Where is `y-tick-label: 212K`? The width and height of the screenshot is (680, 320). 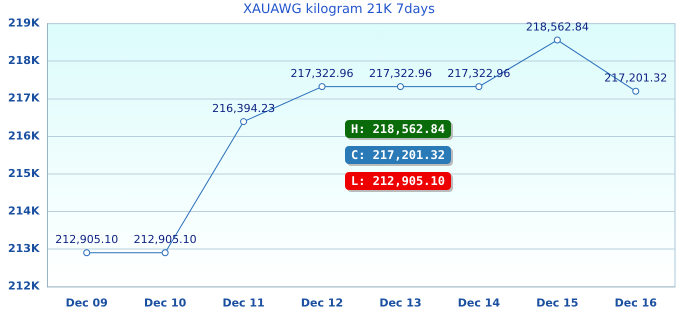 y-tick-label: 212K is located at coordinates (24, 286).